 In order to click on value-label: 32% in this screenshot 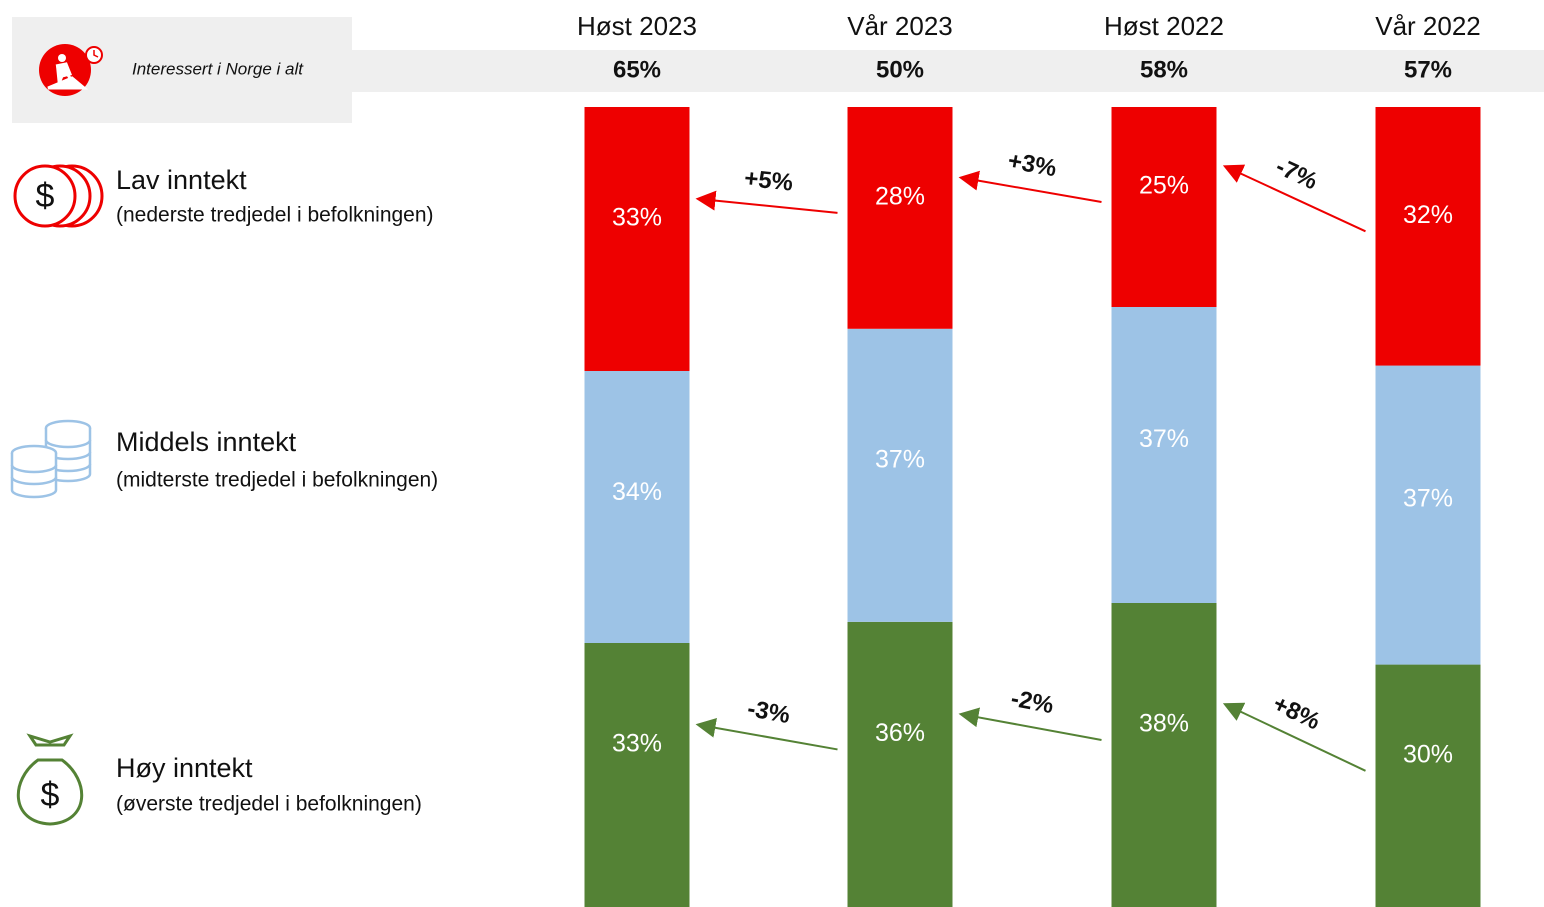, I will do `click(1428, 215)`.